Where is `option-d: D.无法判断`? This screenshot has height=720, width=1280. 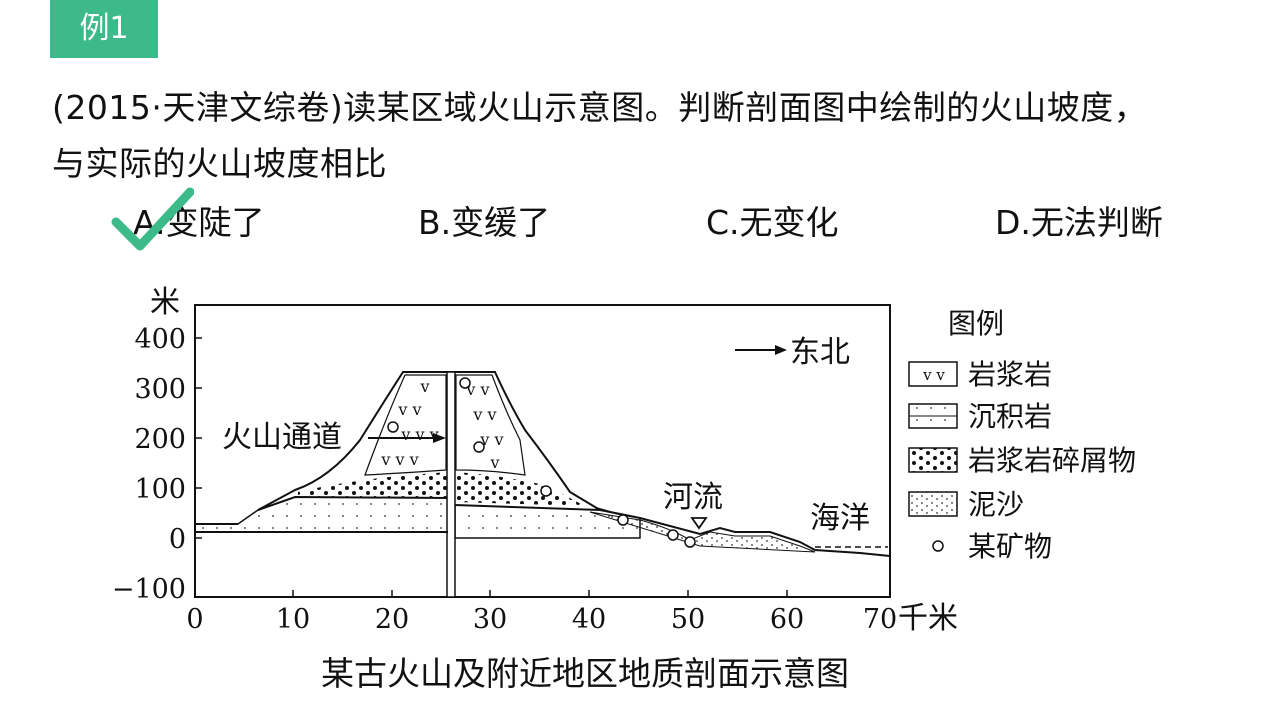 option-d: D.无法判断 is located at coordinates (1079, 222).